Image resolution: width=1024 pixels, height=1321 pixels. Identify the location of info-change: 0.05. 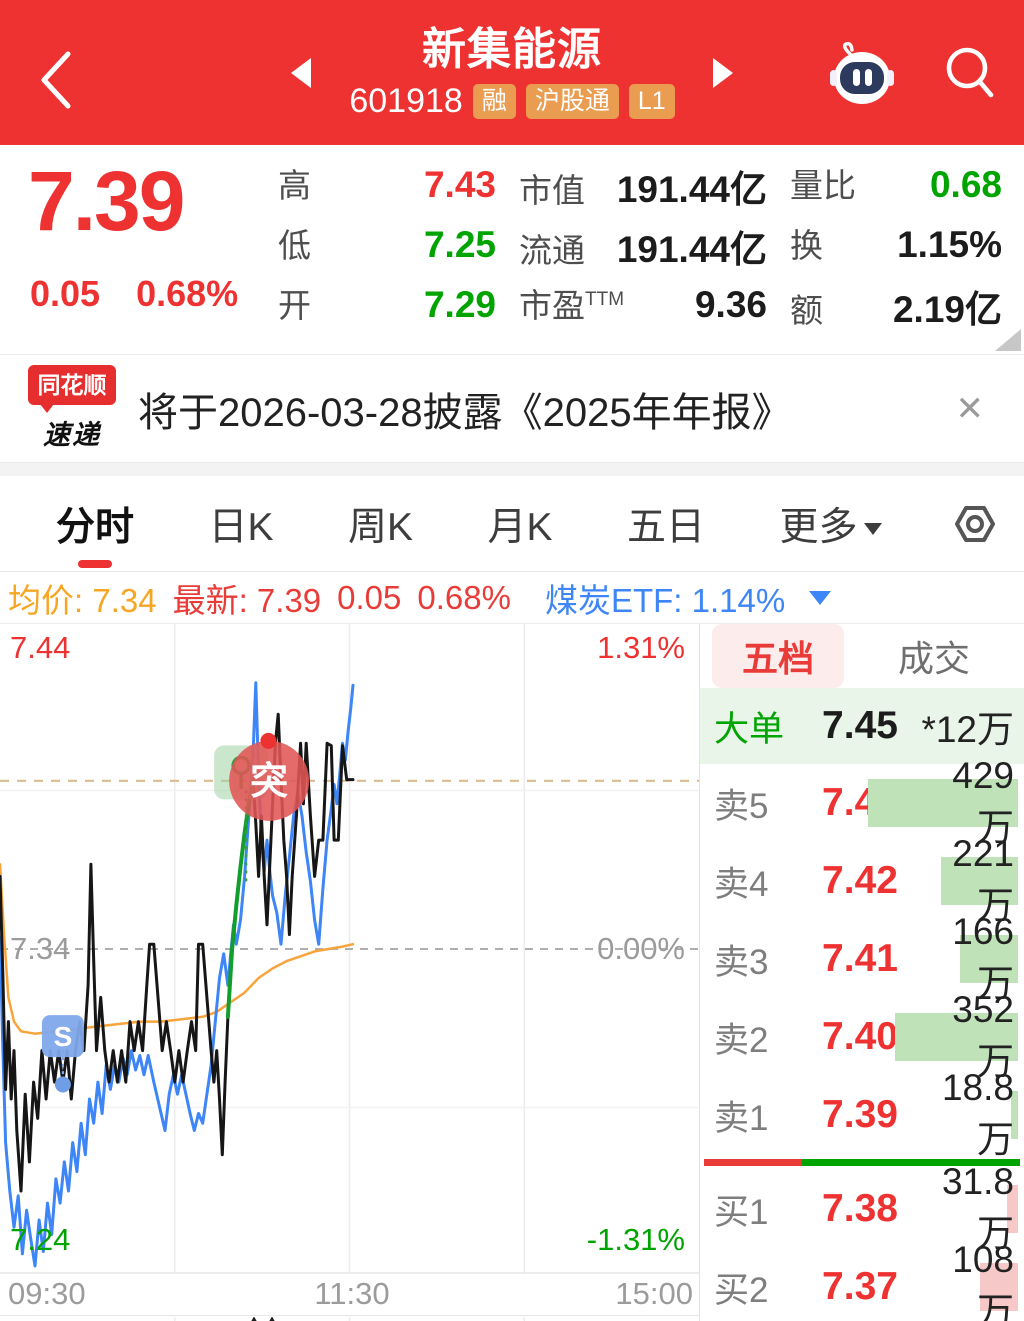
(369, 597).